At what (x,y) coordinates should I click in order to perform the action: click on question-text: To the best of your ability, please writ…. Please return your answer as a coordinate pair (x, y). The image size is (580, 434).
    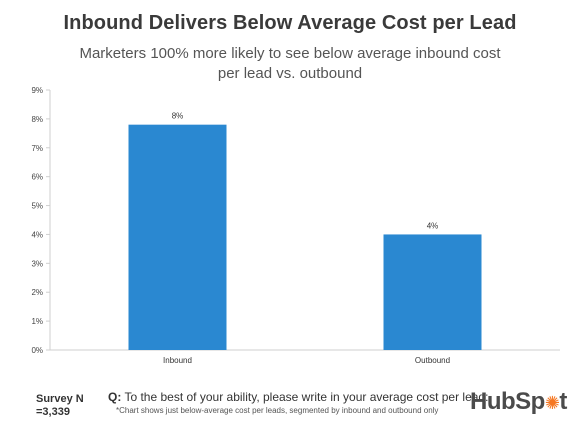
    Looking at the image, I should click on (306, 397).